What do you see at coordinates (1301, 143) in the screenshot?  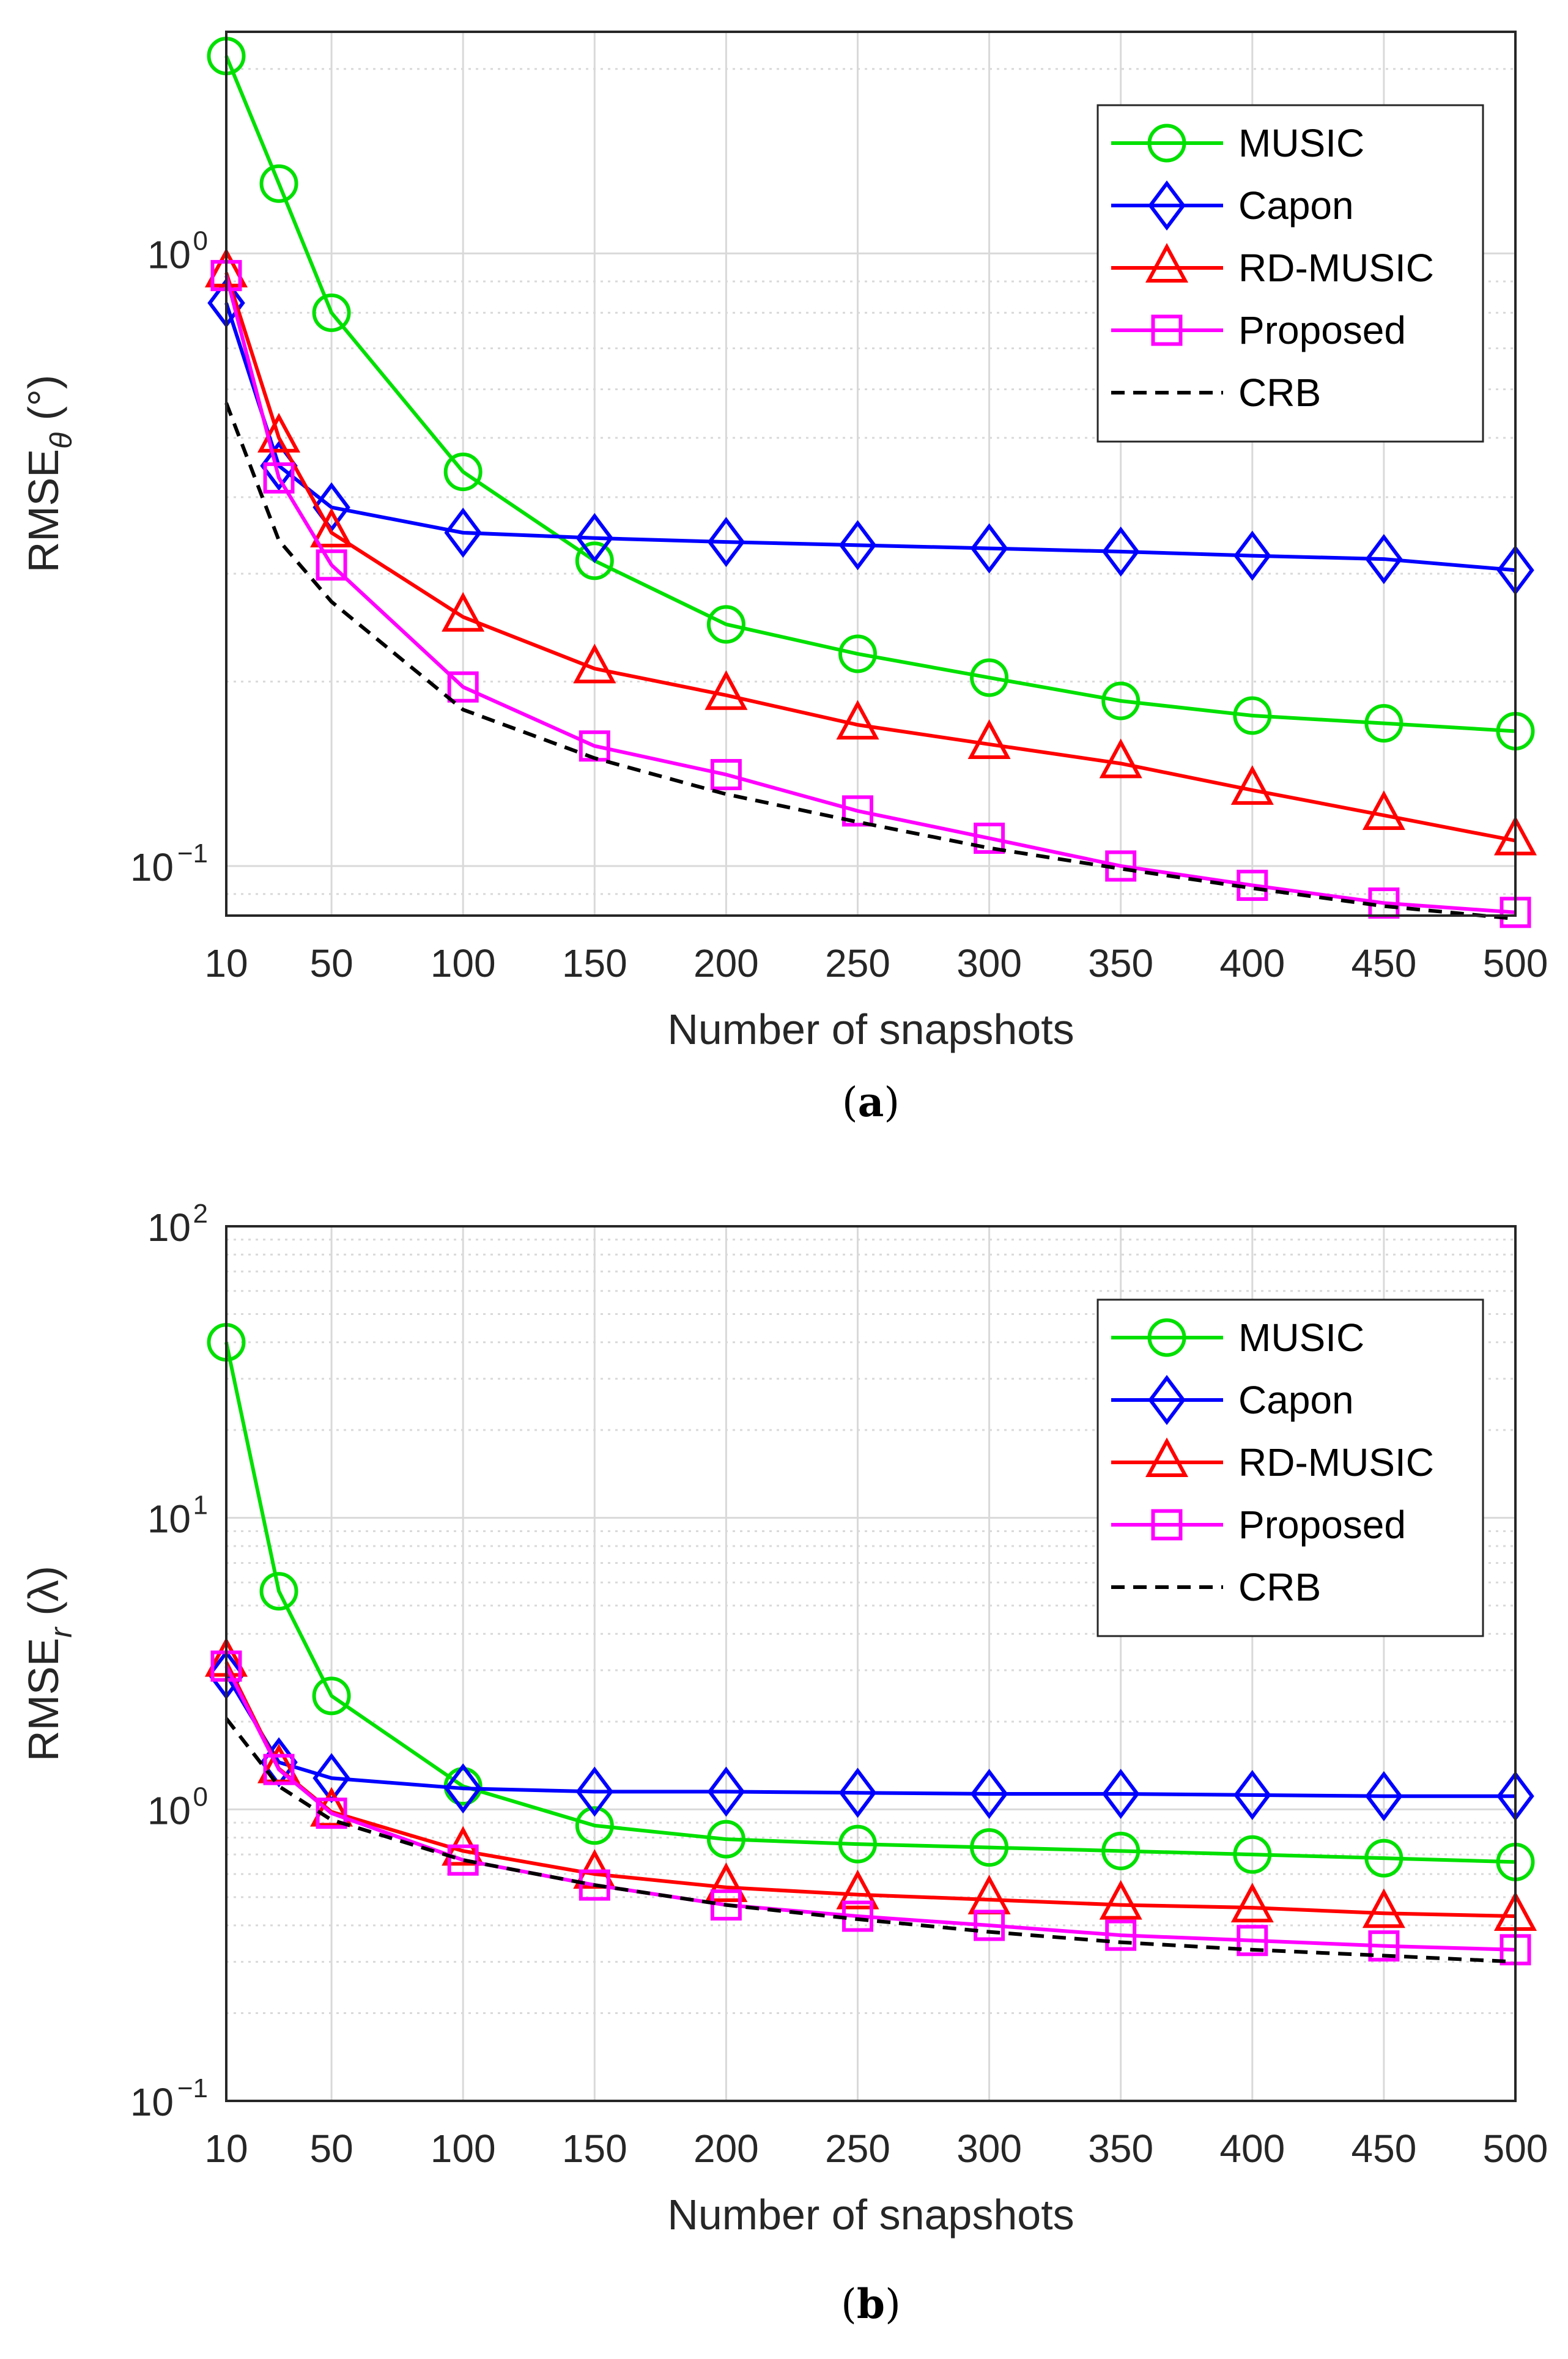 I see `legend-label-music: MUSIC` at bounding box center [1301, 143].